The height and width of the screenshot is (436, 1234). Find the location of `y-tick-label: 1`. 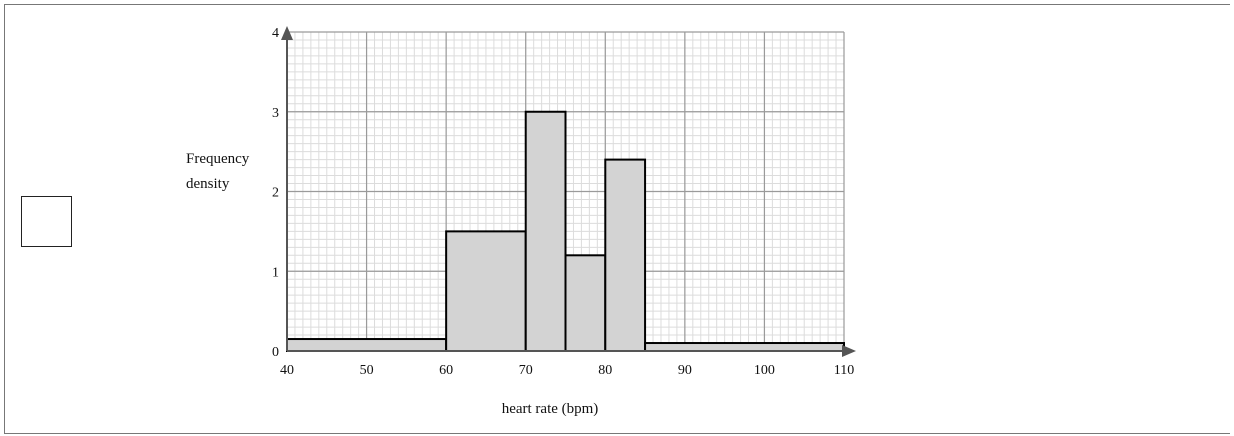

y-tick-label: 1 is located at coordinates (275, 272).